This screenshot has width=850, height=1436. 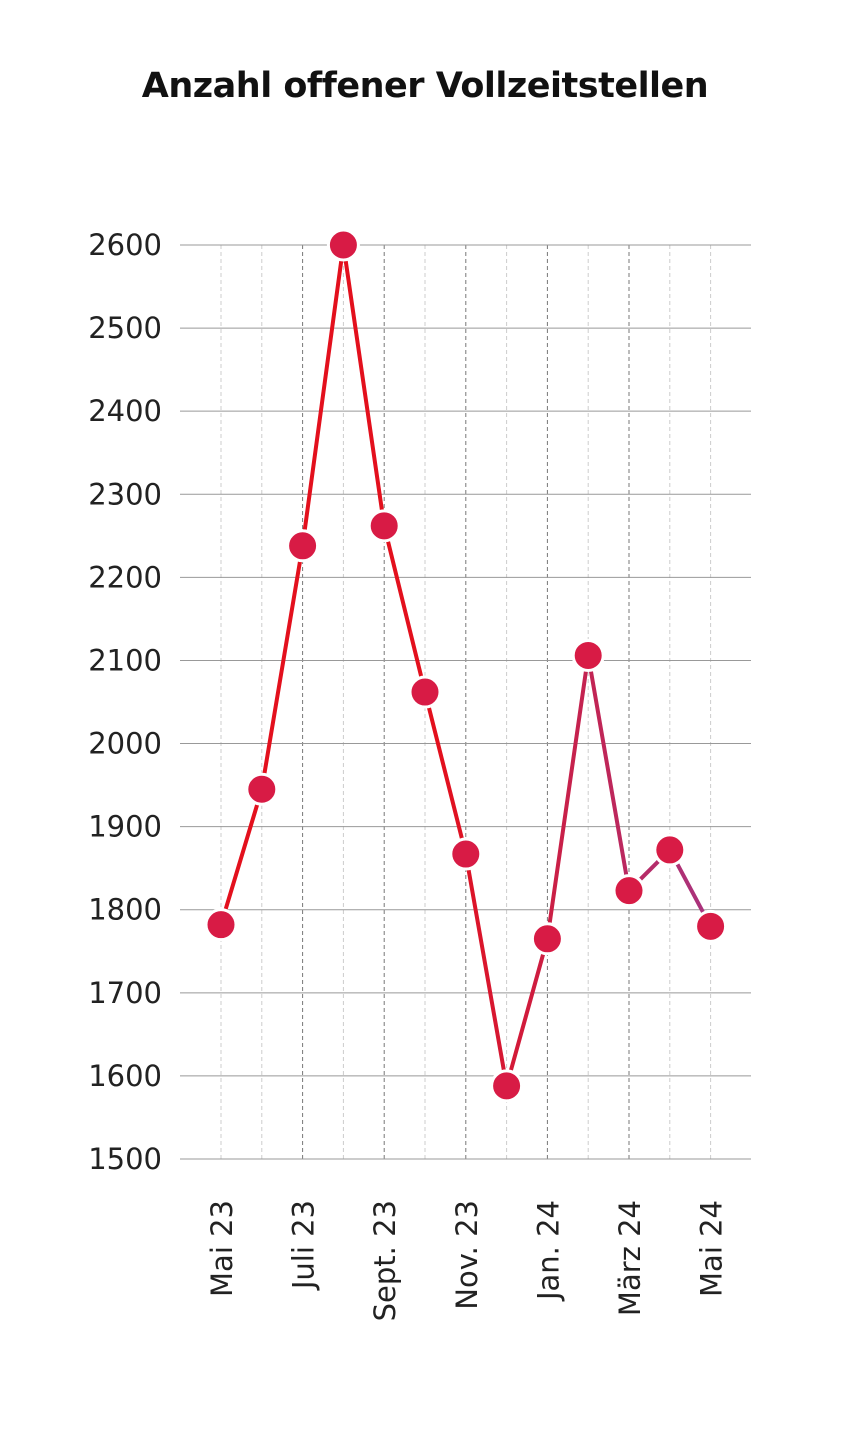 What do you see at coordinates (125, 411) in the screenshot?
I see `y-tick-label: 2400` at bounding box center [125, 411].